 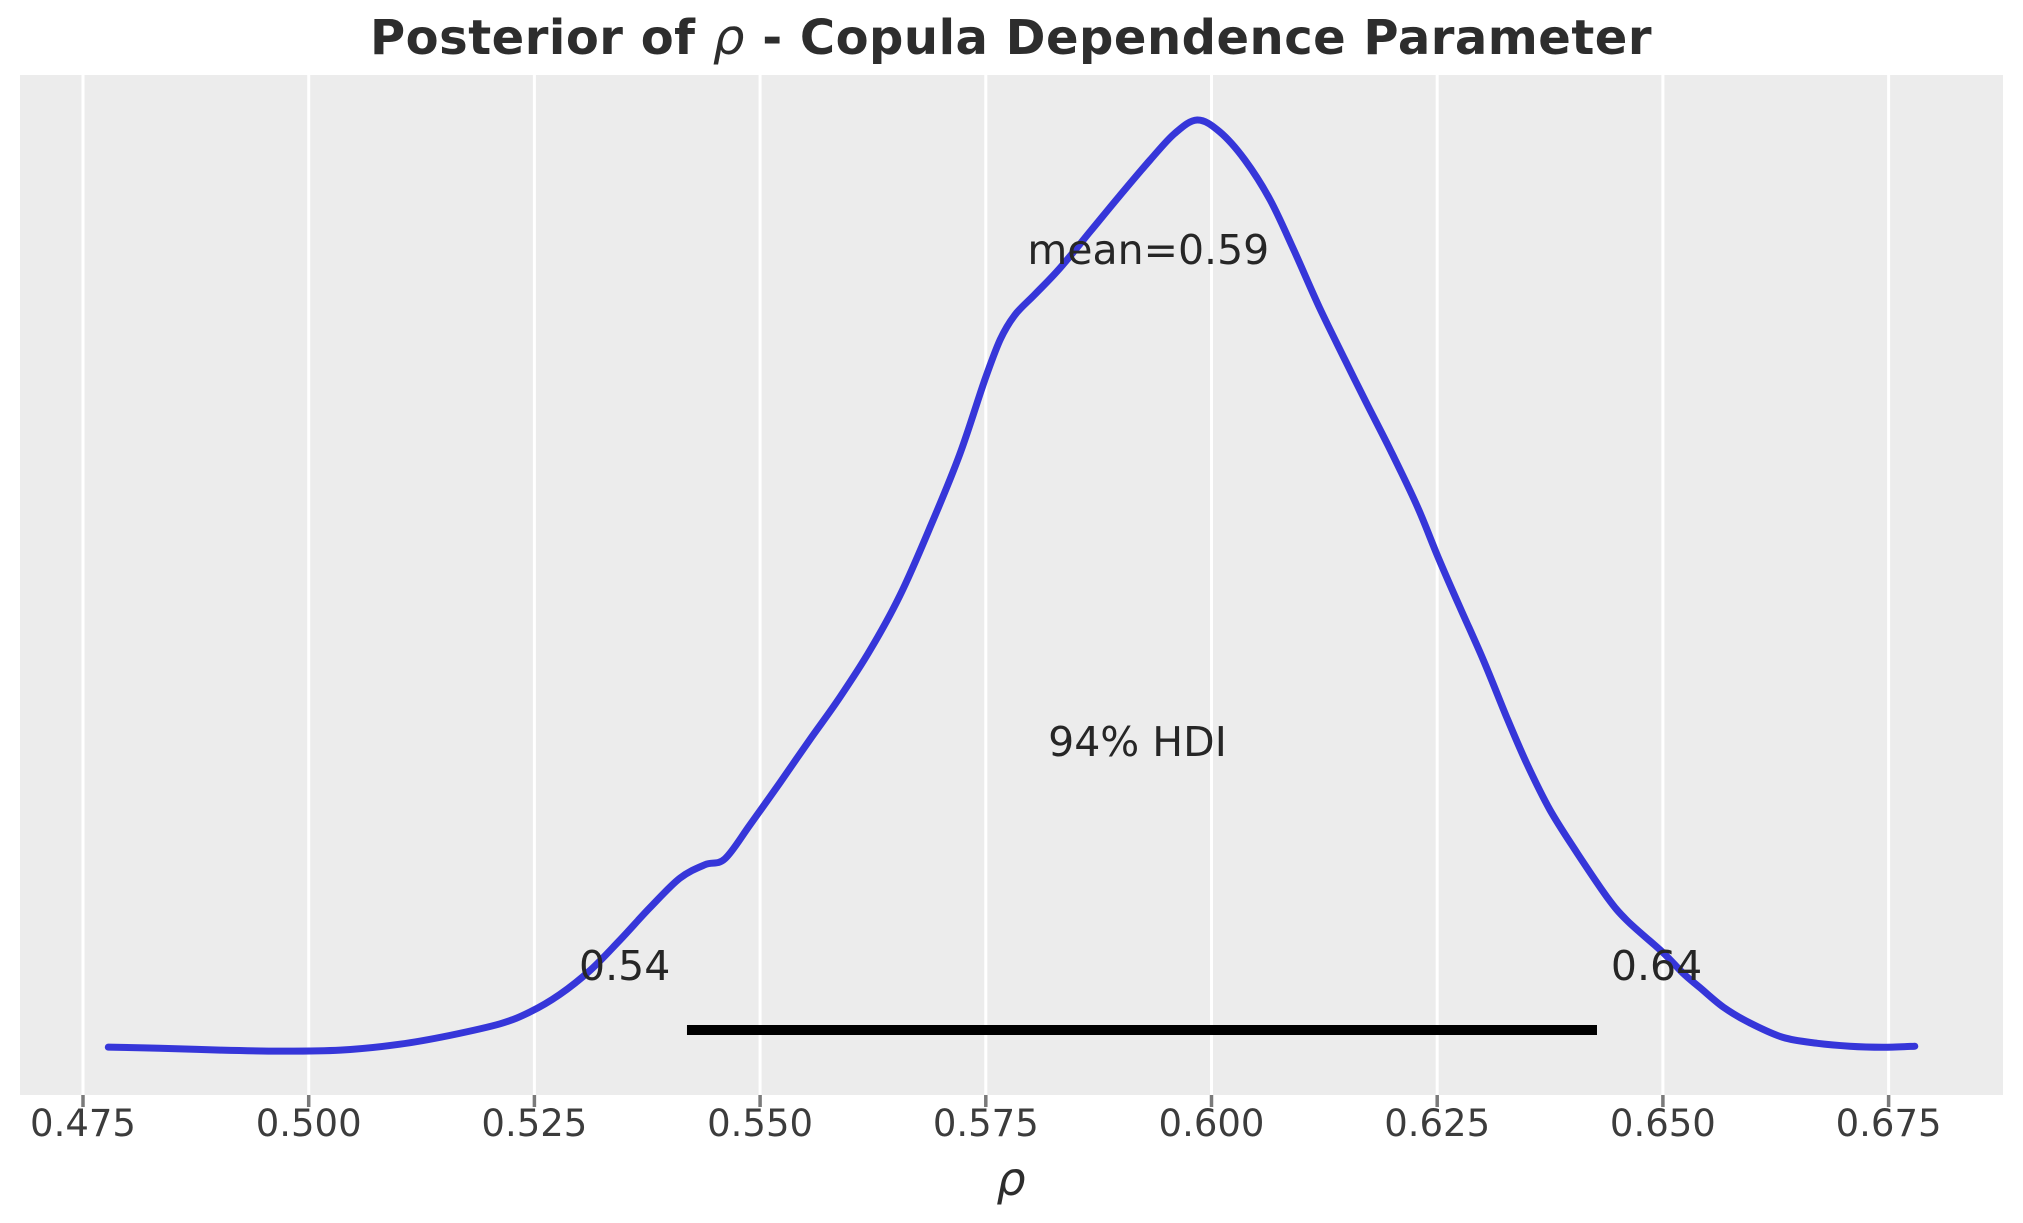 What do you see at coordinates (760, 1123) in the screenshot?
I see `x-tick-label: 0.550` at bounding box center [760, 1123].